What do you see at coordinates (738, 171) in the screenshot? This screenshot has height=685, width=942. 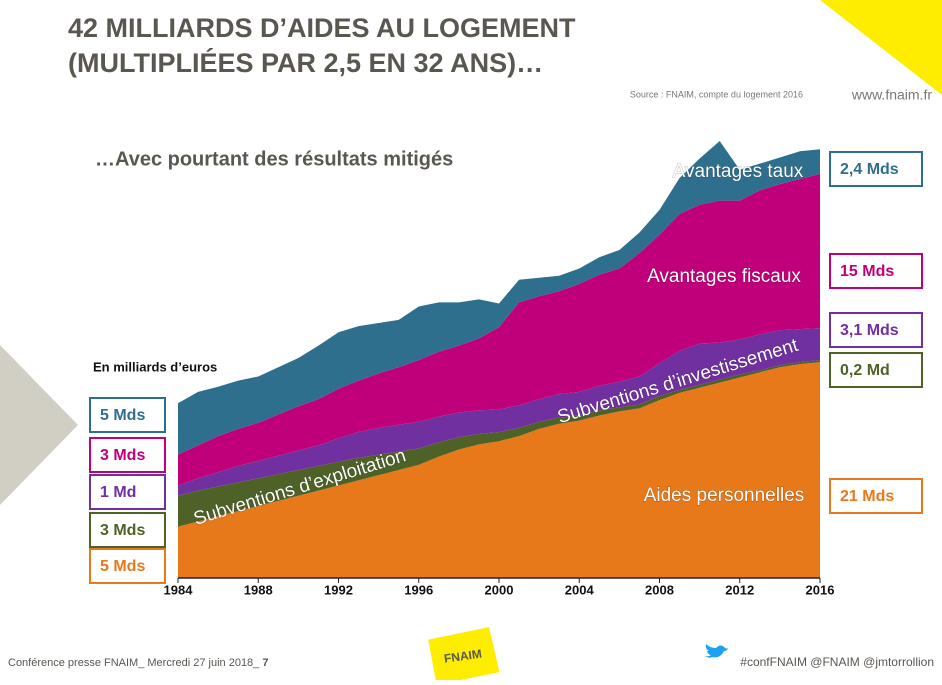 I see `series-name: Avantages taux` at bounding box center [738, 171].